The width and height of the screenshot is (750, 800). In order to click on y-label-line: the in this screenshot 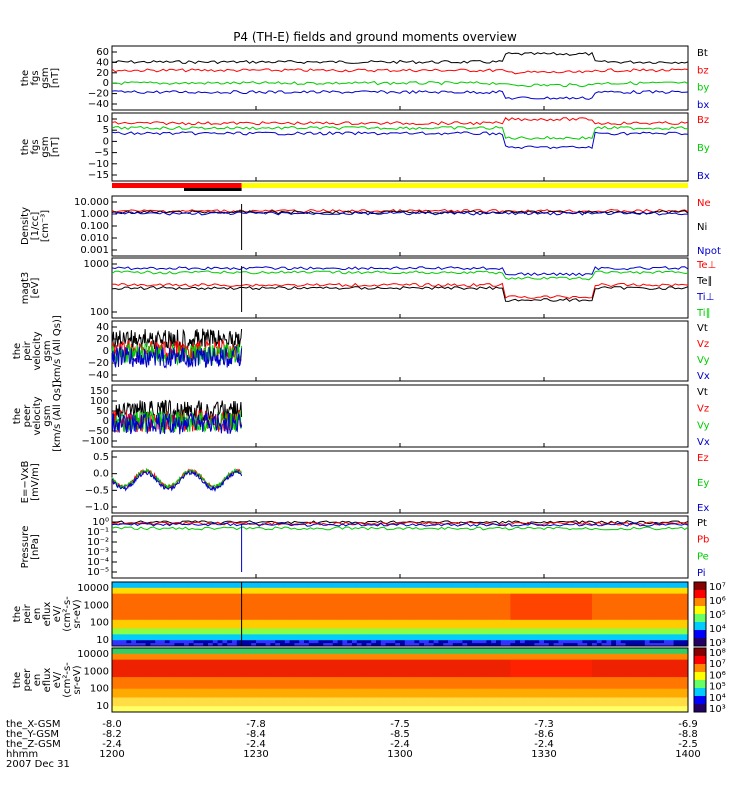, I will do `click(17, 680)`.